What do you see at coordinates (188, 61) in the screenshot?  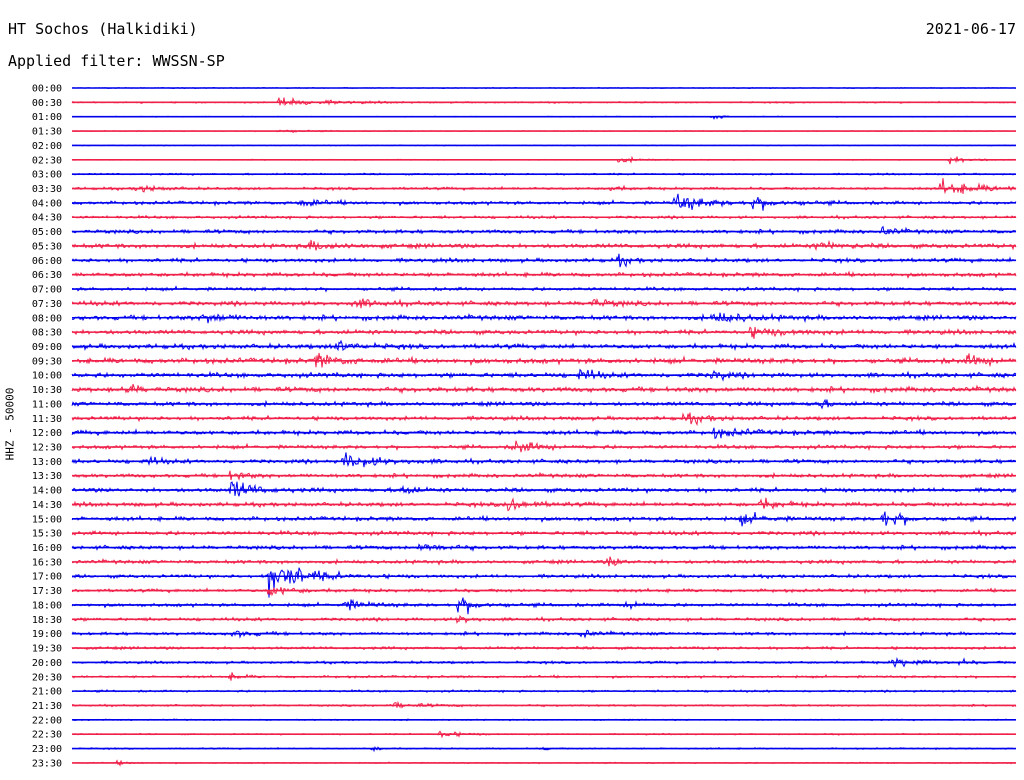 I see `filter-value: WWSSN-SP` at bounding box center [188, 61].